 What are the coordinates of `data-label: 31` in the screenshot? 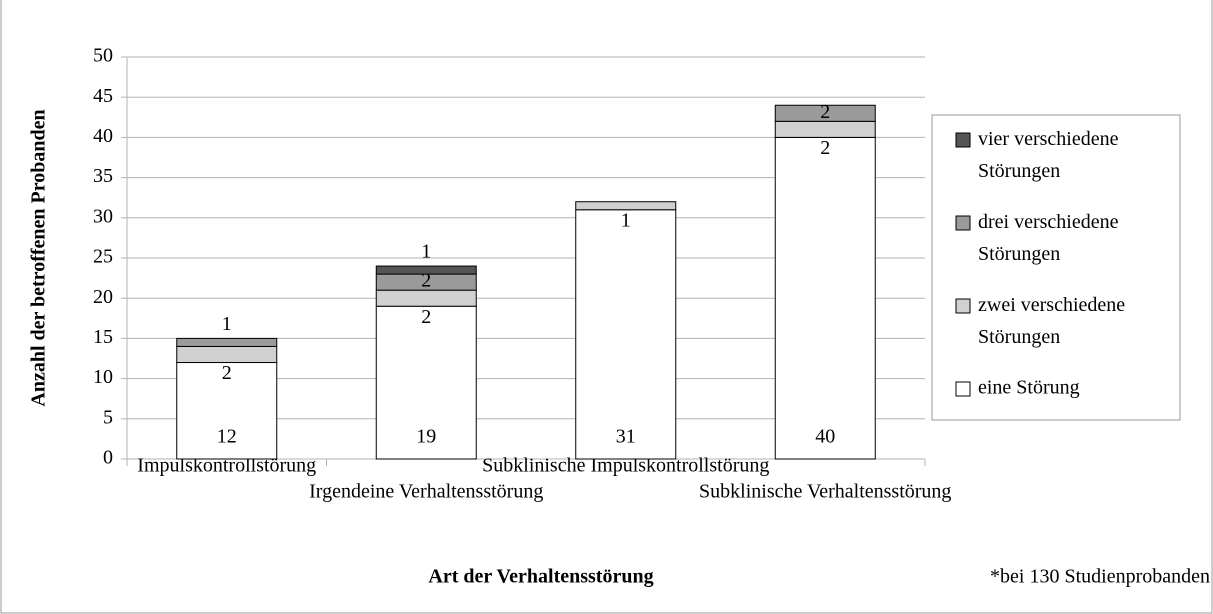 It's located at (626, 437).